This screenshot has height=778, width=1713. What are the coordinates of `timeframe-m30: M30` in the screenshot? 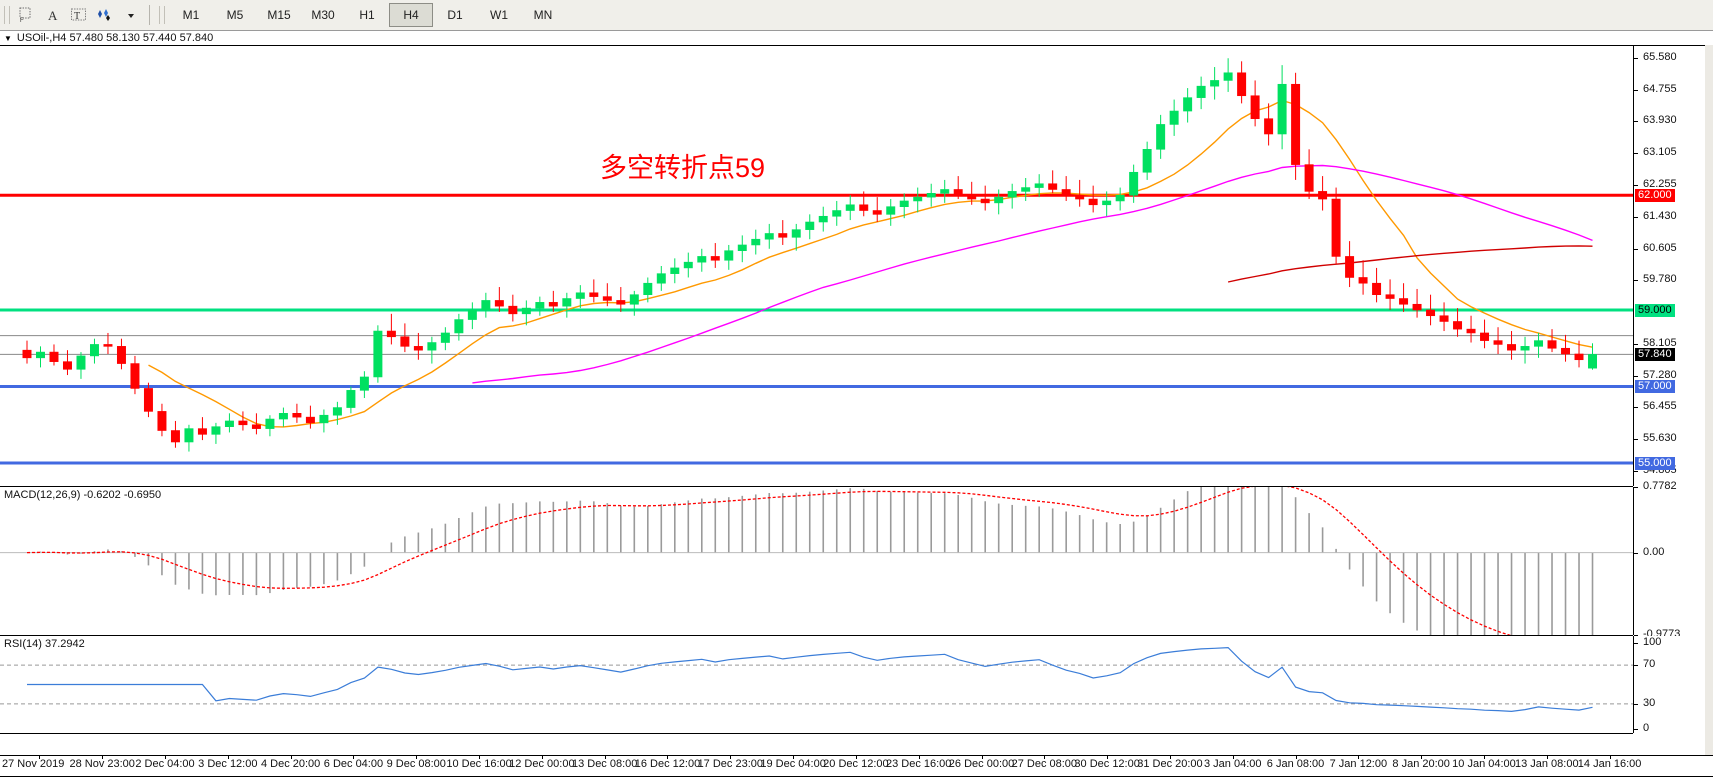 It's located at (323, 15).